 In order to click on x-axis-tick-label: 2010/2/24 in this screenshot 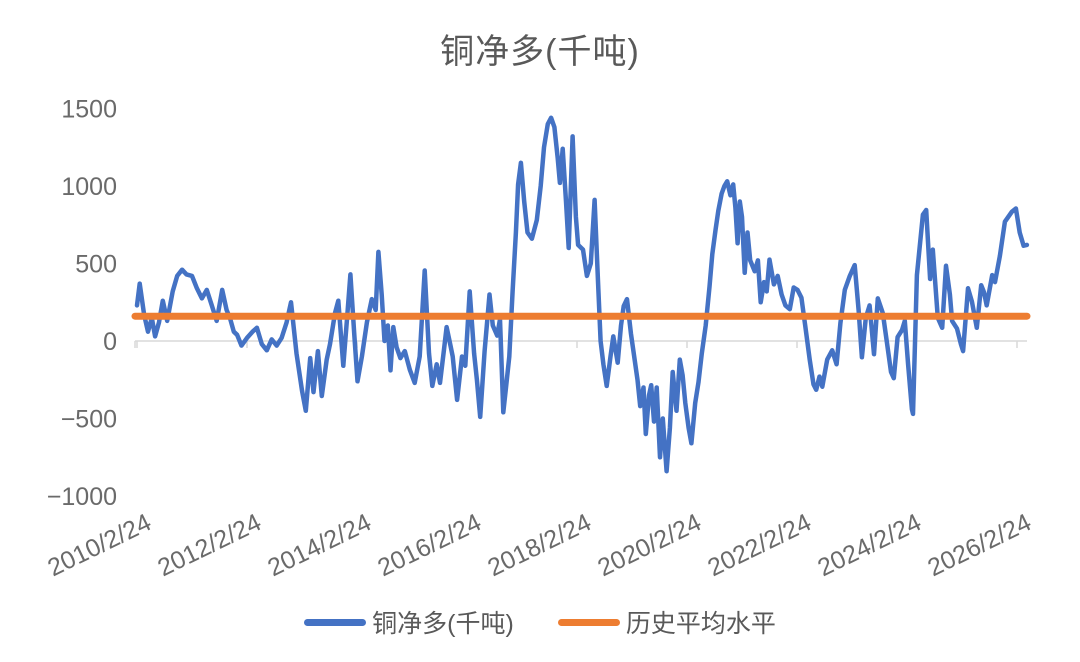, I will do `click(99, 545)`.